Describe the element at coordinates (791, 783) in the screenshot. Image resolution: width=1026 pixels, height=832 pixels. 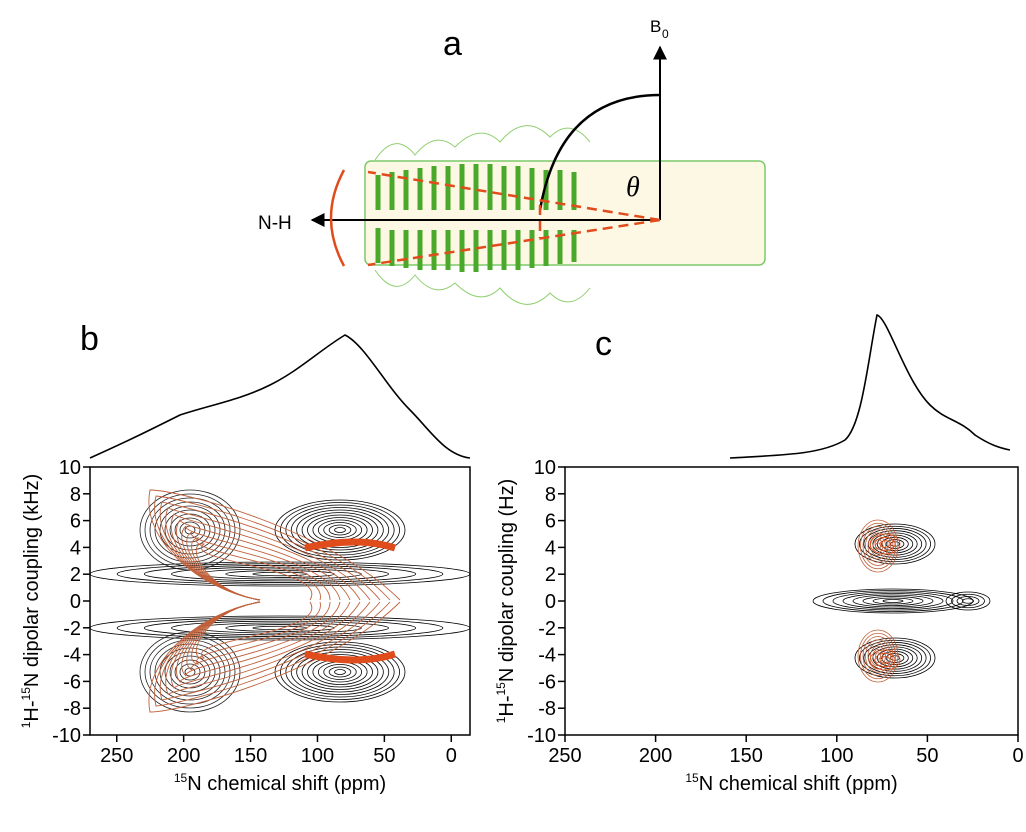
I see `x-axis-label: 15N chemical shift (ppm)` at that location.